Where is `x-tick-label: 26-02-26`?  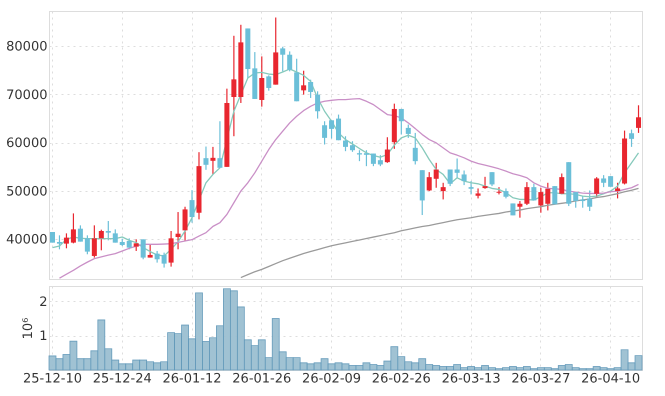
x-tick-label: 26-02-26 is located at coordinates (401, 379).